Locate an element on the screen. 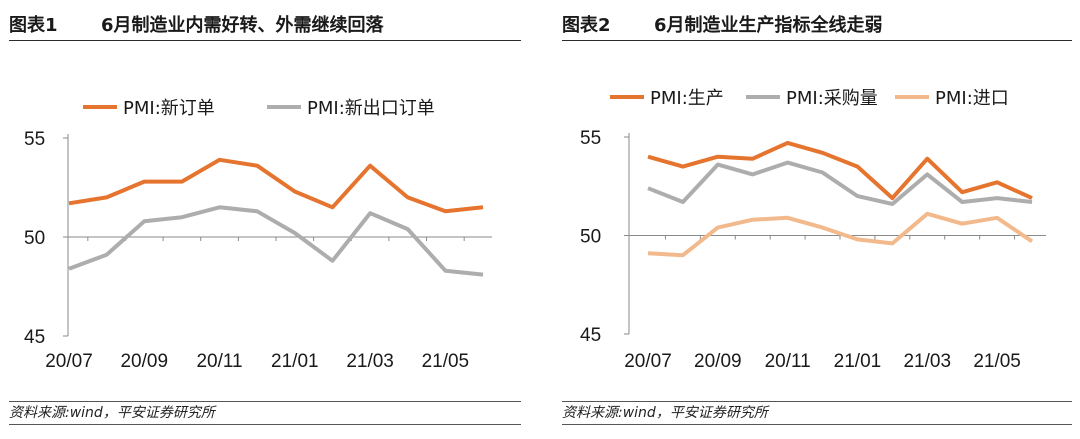 The width and height of the screenshot is (1080, 439). legend-label: PMI:新出口订单 is located at coordinates (371, 108).